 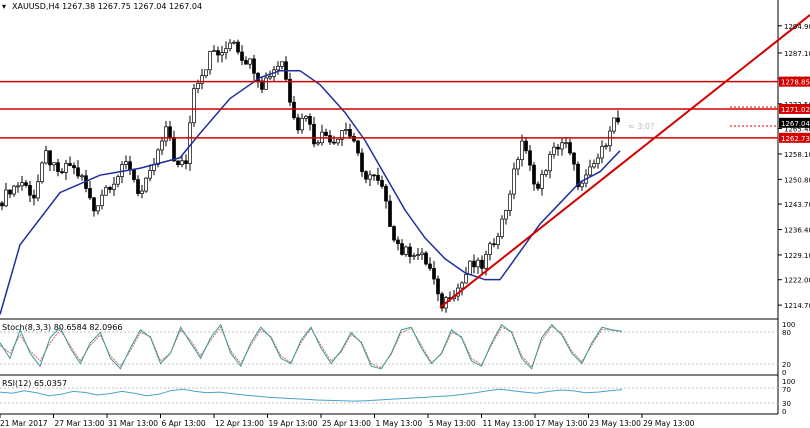 I want to click on menu-glyph: ▾, so click(x=4, y=6).